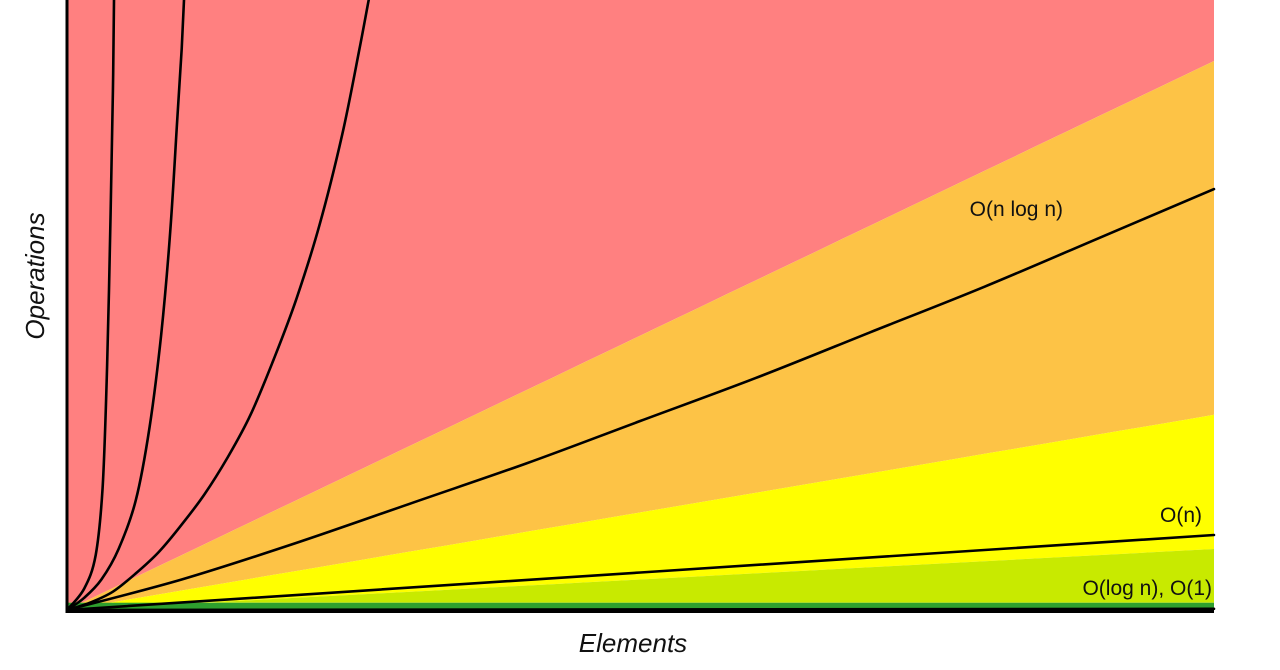  I want to click on x-axis-title: Elements, so click(633, 643).